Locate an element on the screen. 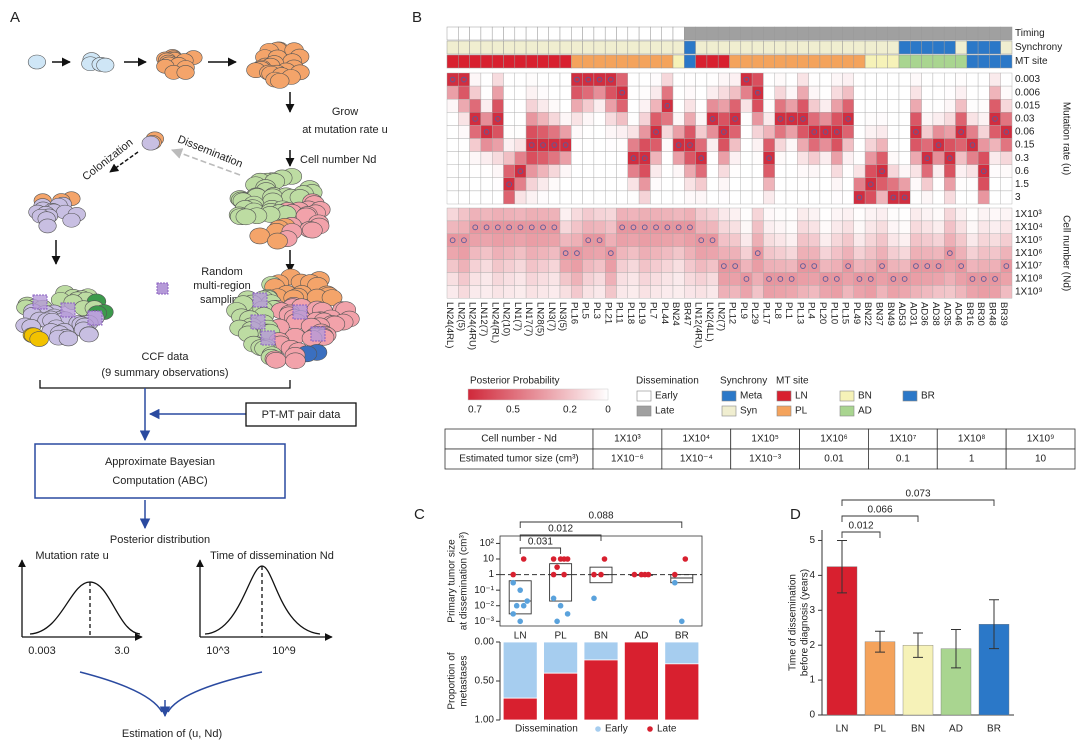 This screenshot has height=750, width=1080. y-tick-label: 1 is located at coordinates (812, 680).